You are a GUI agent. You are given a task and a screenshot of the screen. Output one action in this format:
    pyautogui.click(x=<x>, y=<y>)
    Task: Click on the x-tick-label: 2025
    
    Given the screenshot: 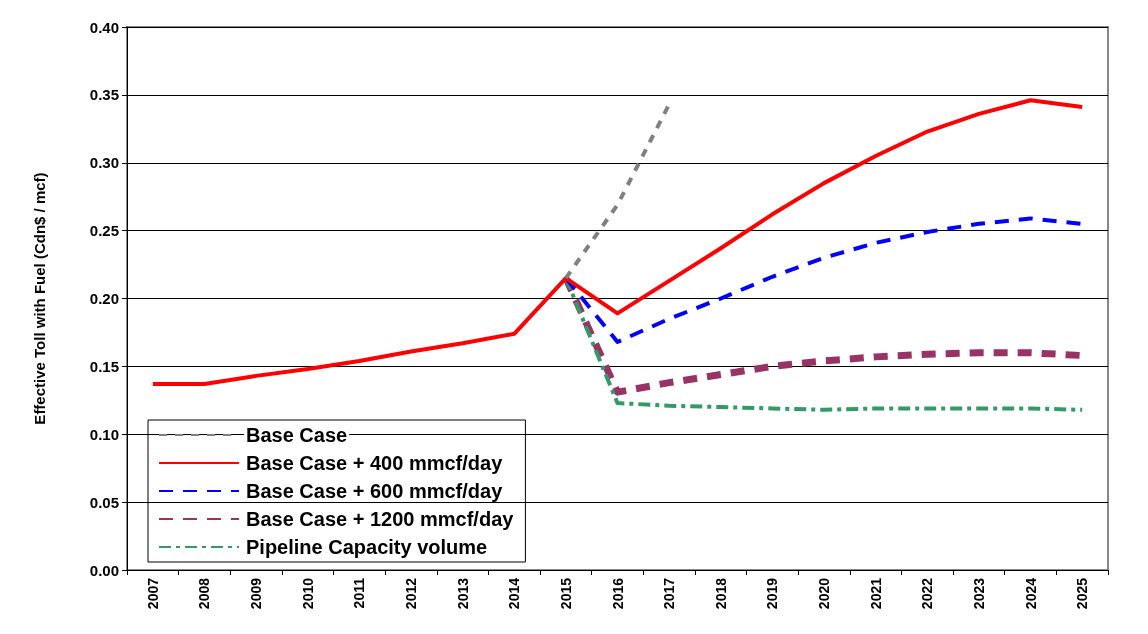 What is the action you would take?
    pyautogui.click(x=1082, y=593)
    